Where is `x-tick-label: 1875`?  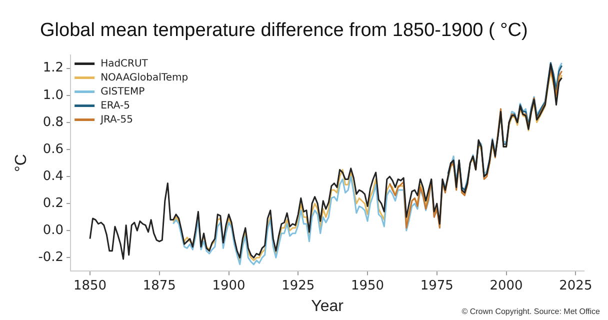
x-tick-label: 1875 is located at coordinates (159, 286).